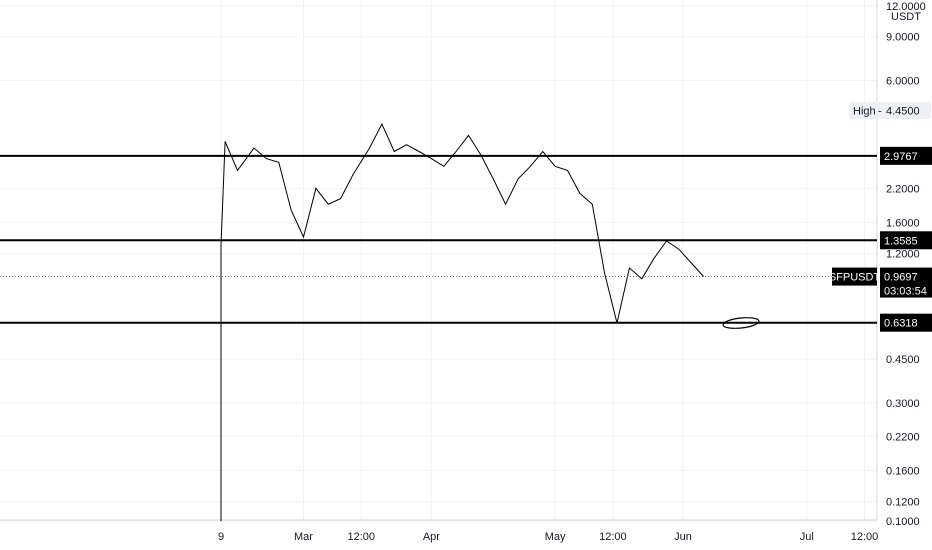  I want to click on price-tick-label: 9.0000, so click(903, 38).